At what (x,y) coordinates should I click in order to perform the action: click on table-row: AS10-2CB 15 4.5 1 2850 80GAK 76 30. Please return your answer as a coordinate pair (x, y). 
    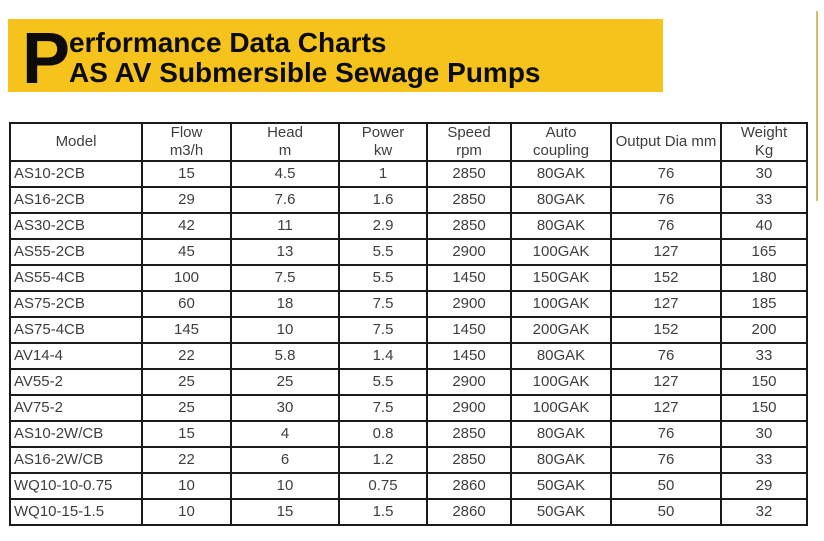
    Looking at the image, I should click on (408, 174).